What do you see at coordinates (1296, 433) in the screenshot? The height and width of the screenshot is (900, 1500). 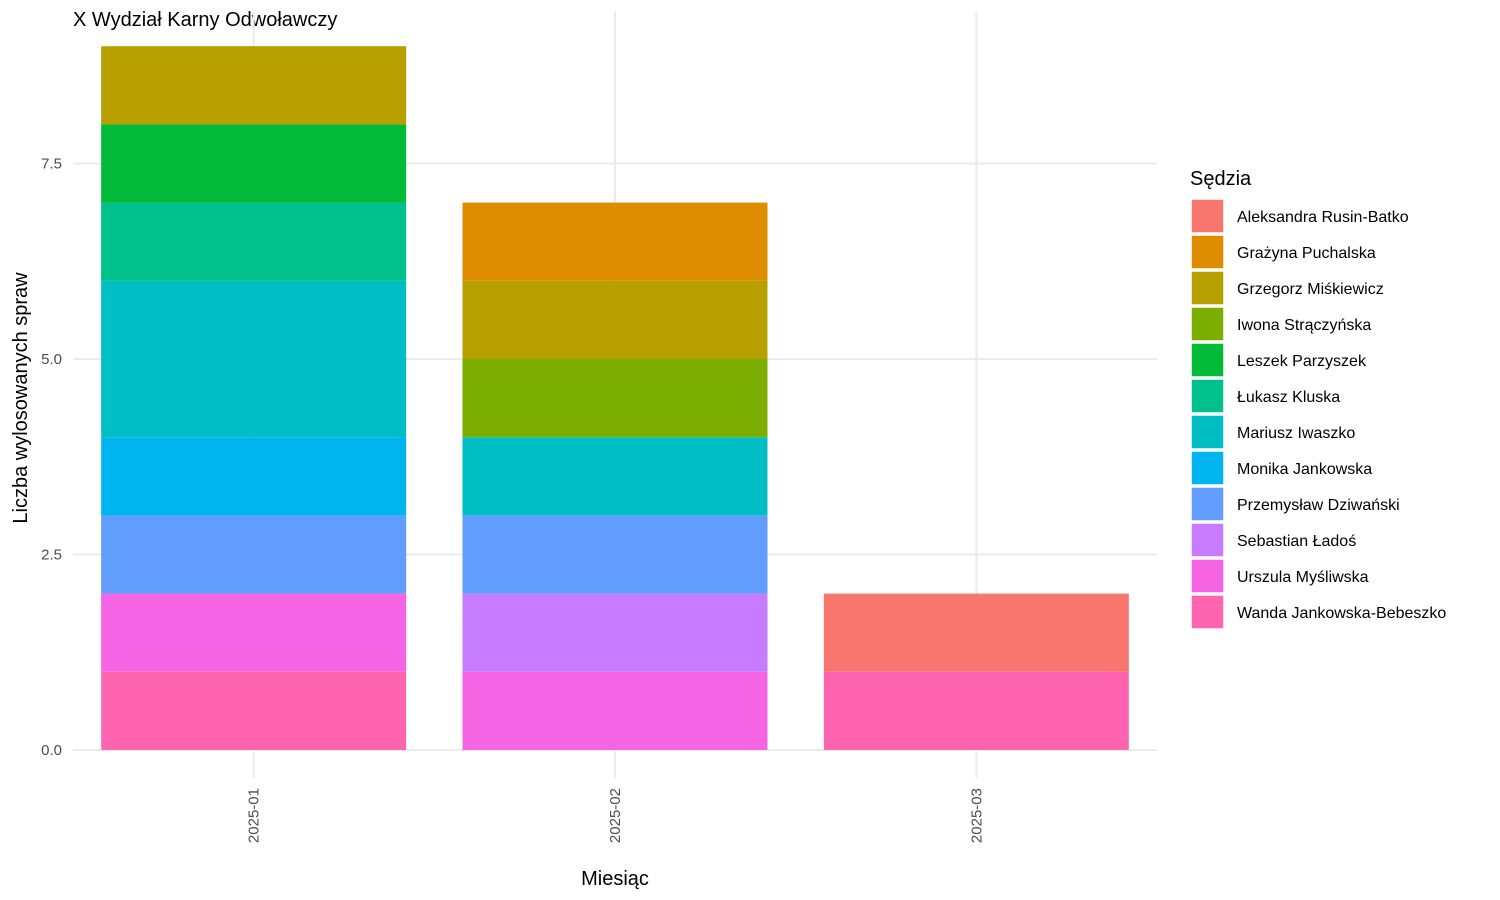 I see `legend-label: Mariusz Iwaszko` at bounding box center [1296, 433].